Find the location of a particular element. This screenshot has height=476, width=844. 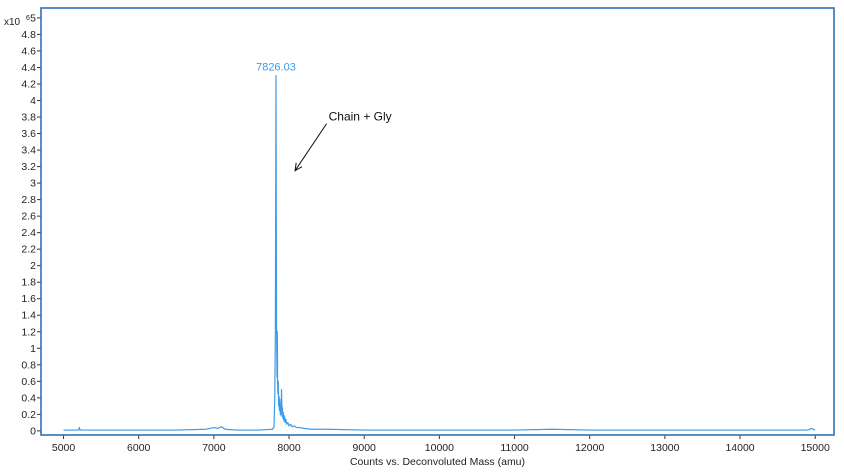

y-tick-label: 0.2 is located at coordinates (28, 415).